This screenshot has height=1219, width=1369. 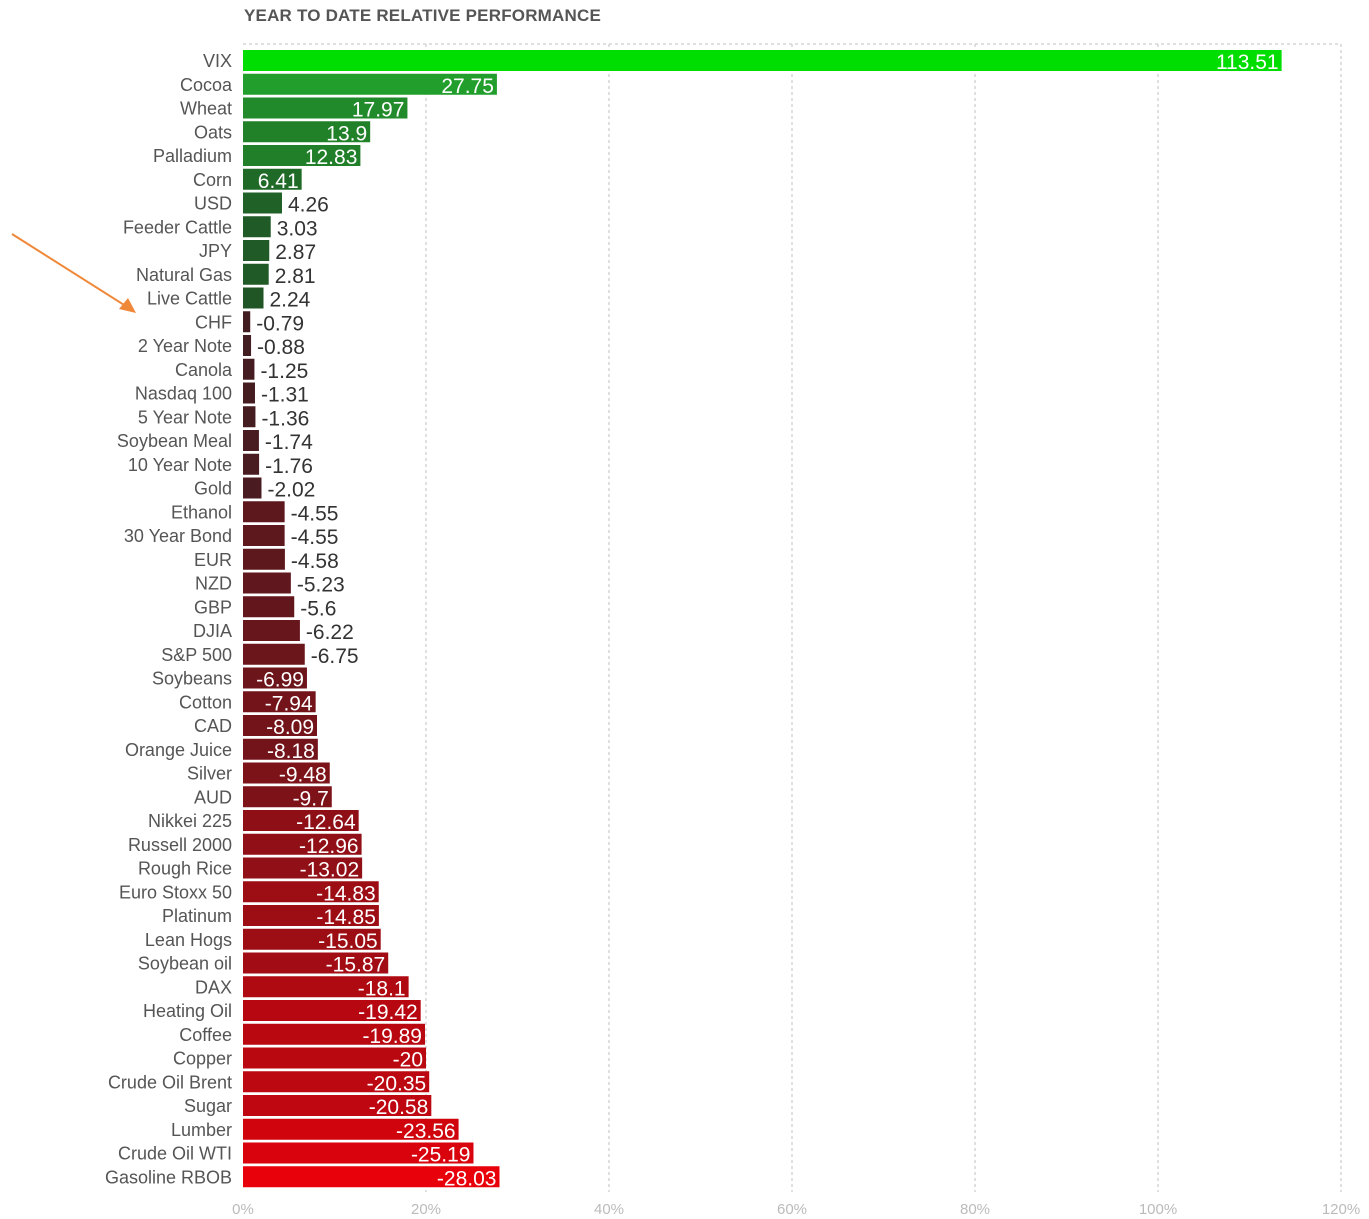 What do you see at coordinates (213, 132) in the screenshot?
I see `category-label: Oats` at bounding box center [213, 132].